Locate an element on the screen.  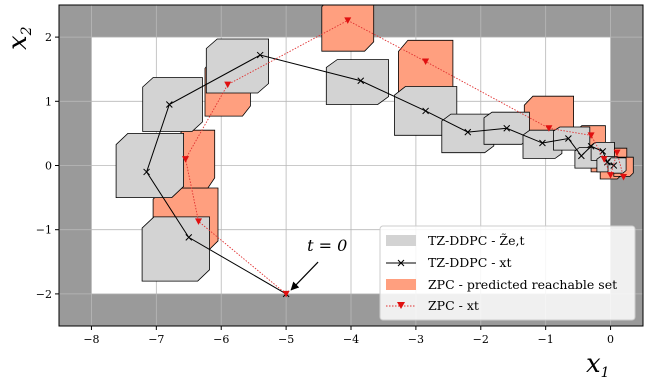
legend-box is located at coordinates (507, 273).